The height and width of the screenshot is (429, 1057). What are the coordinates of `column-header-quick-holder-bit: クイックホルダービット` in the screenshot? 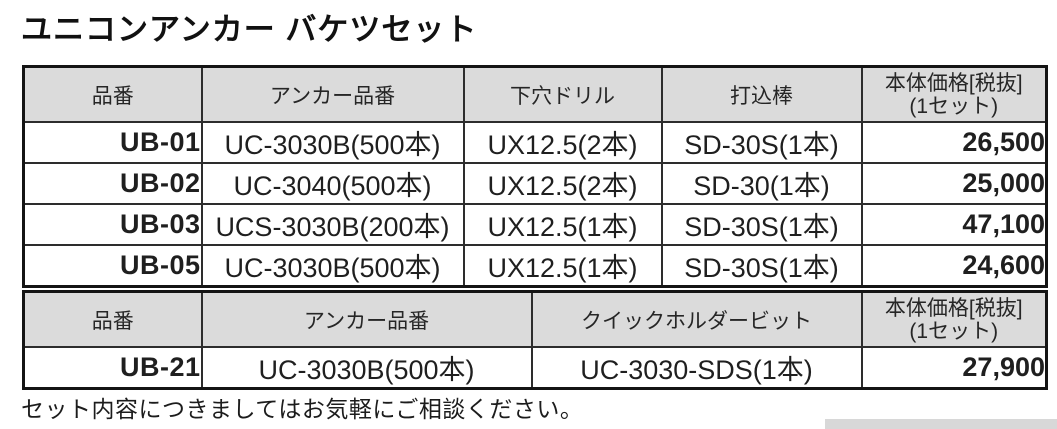 It's located at (696, 319).